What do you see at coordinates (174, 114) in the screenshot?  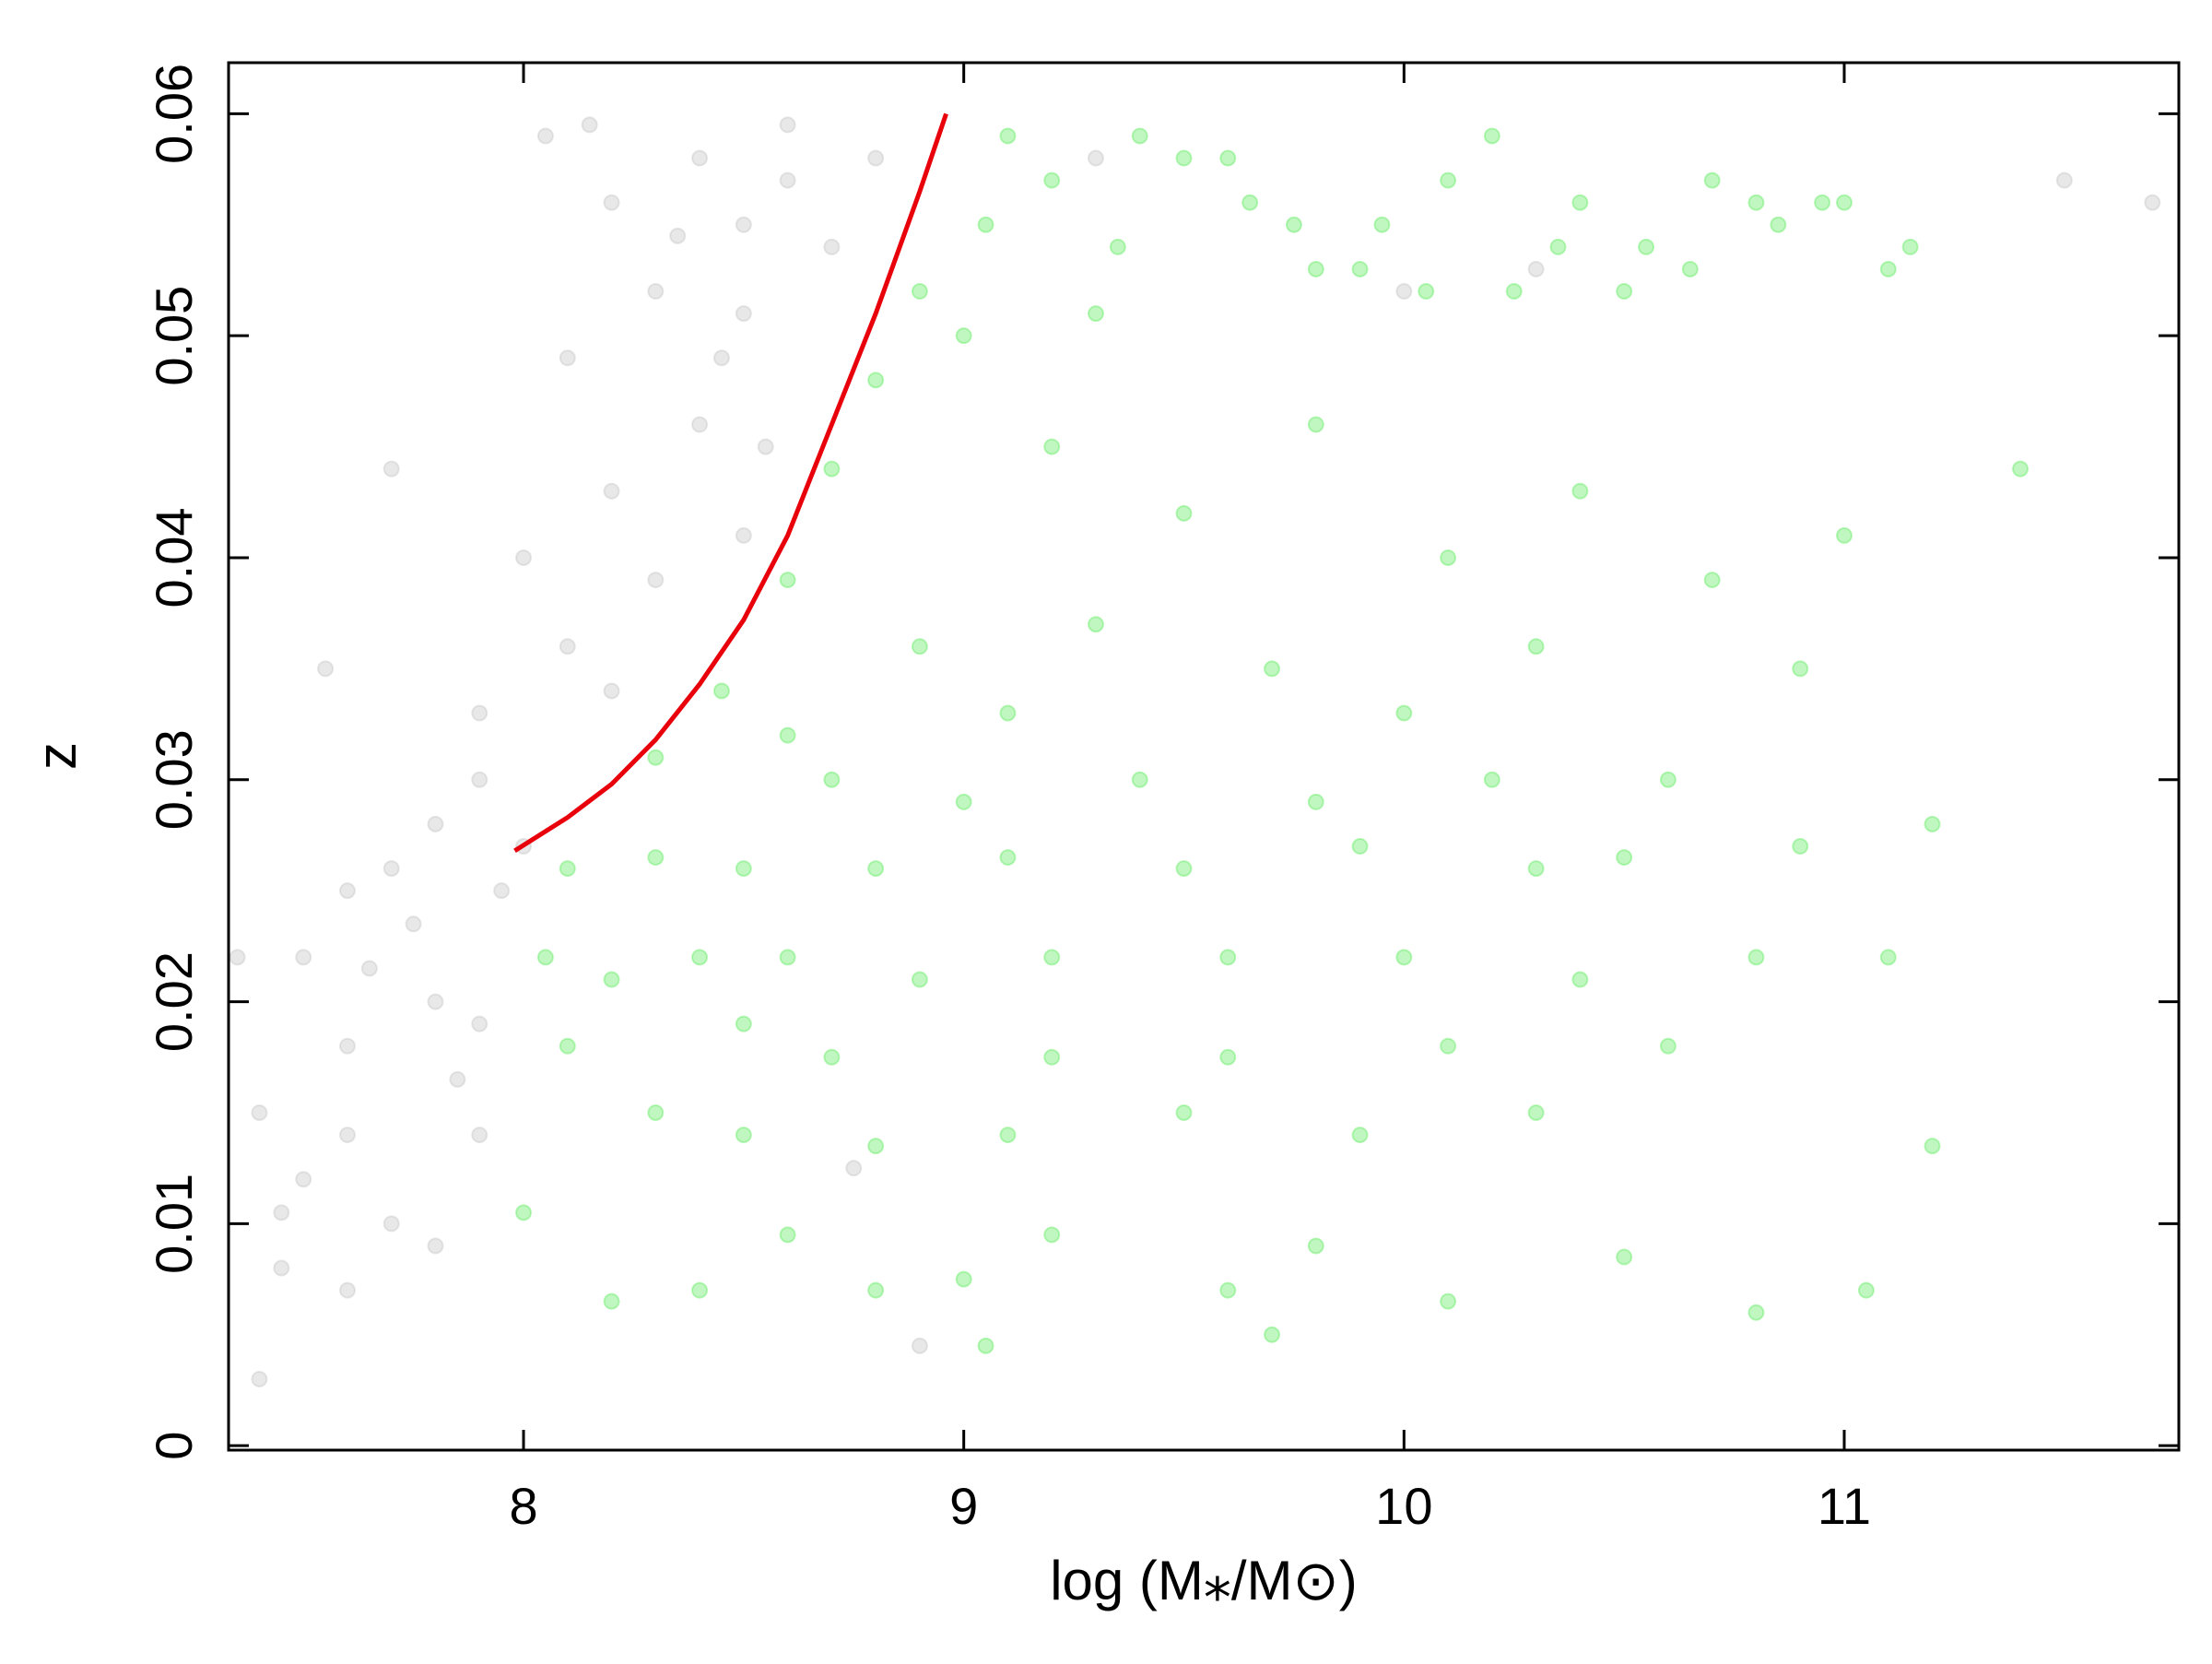 I see `y-tick-label: 0.06` at bounding box center [174, 114].